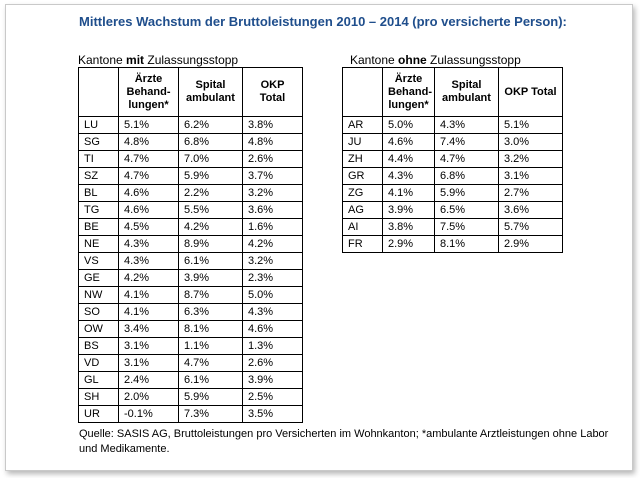 The image size is (640, 478). What do you see at coordinates (210, 125) in the screenshot?
I see `hospital-outpatient-cell: 6.2%` at bounding box center [210, 125].